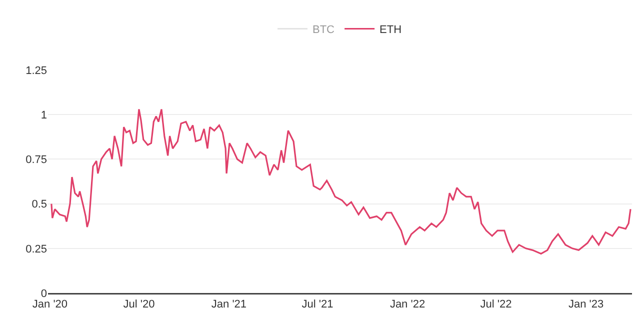 The width and height of the screenshot is (640, 323). Describe the element at coordinates (408, 304) in the screenshot. I see `x-tick-label: Jan '22` at that location.